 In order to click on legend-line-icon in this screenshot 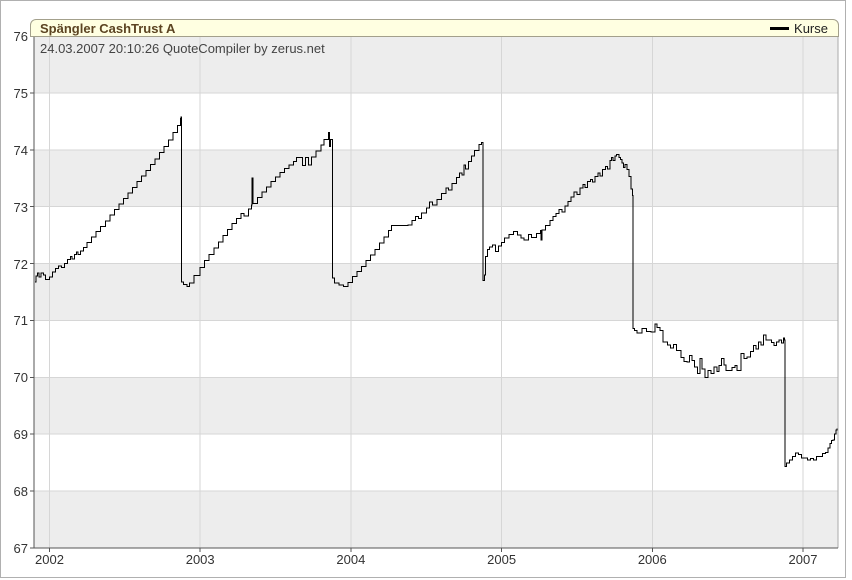, I will do `click(780, 28)`.